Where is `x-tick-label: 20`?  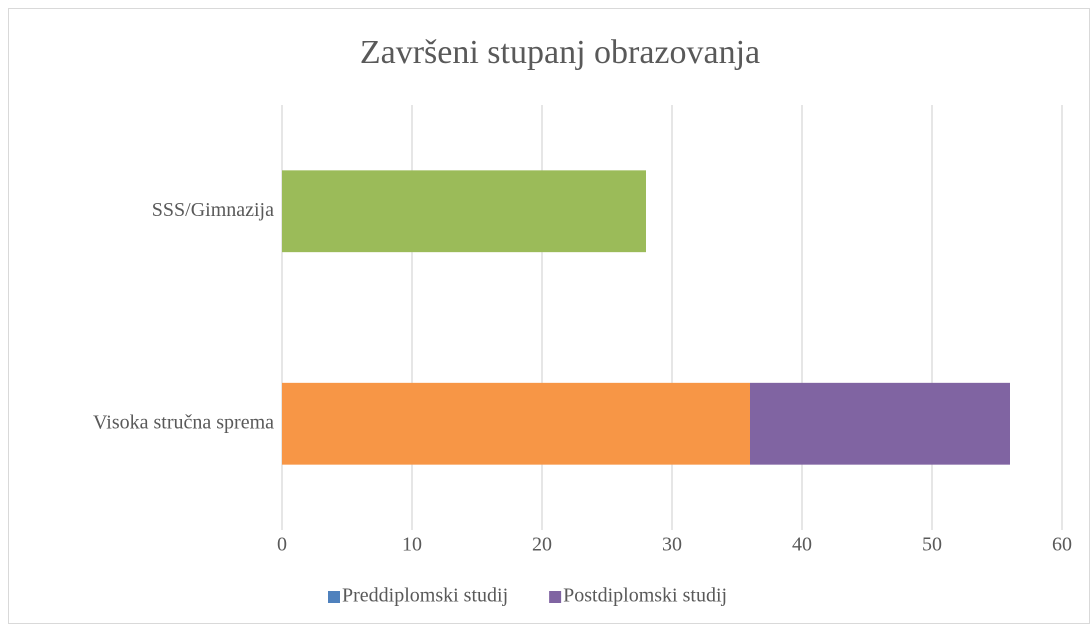 x-tick-label: 20 is located at coordinates (542, 545).